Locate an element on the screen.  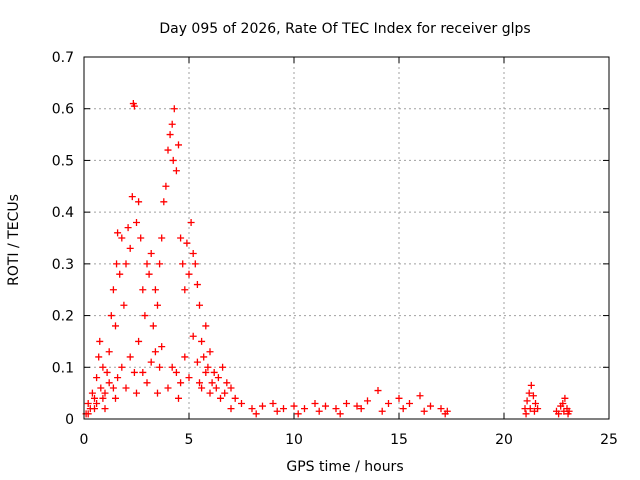
x-axis-label: GPS time / hours is located at coordinates (344, 467).